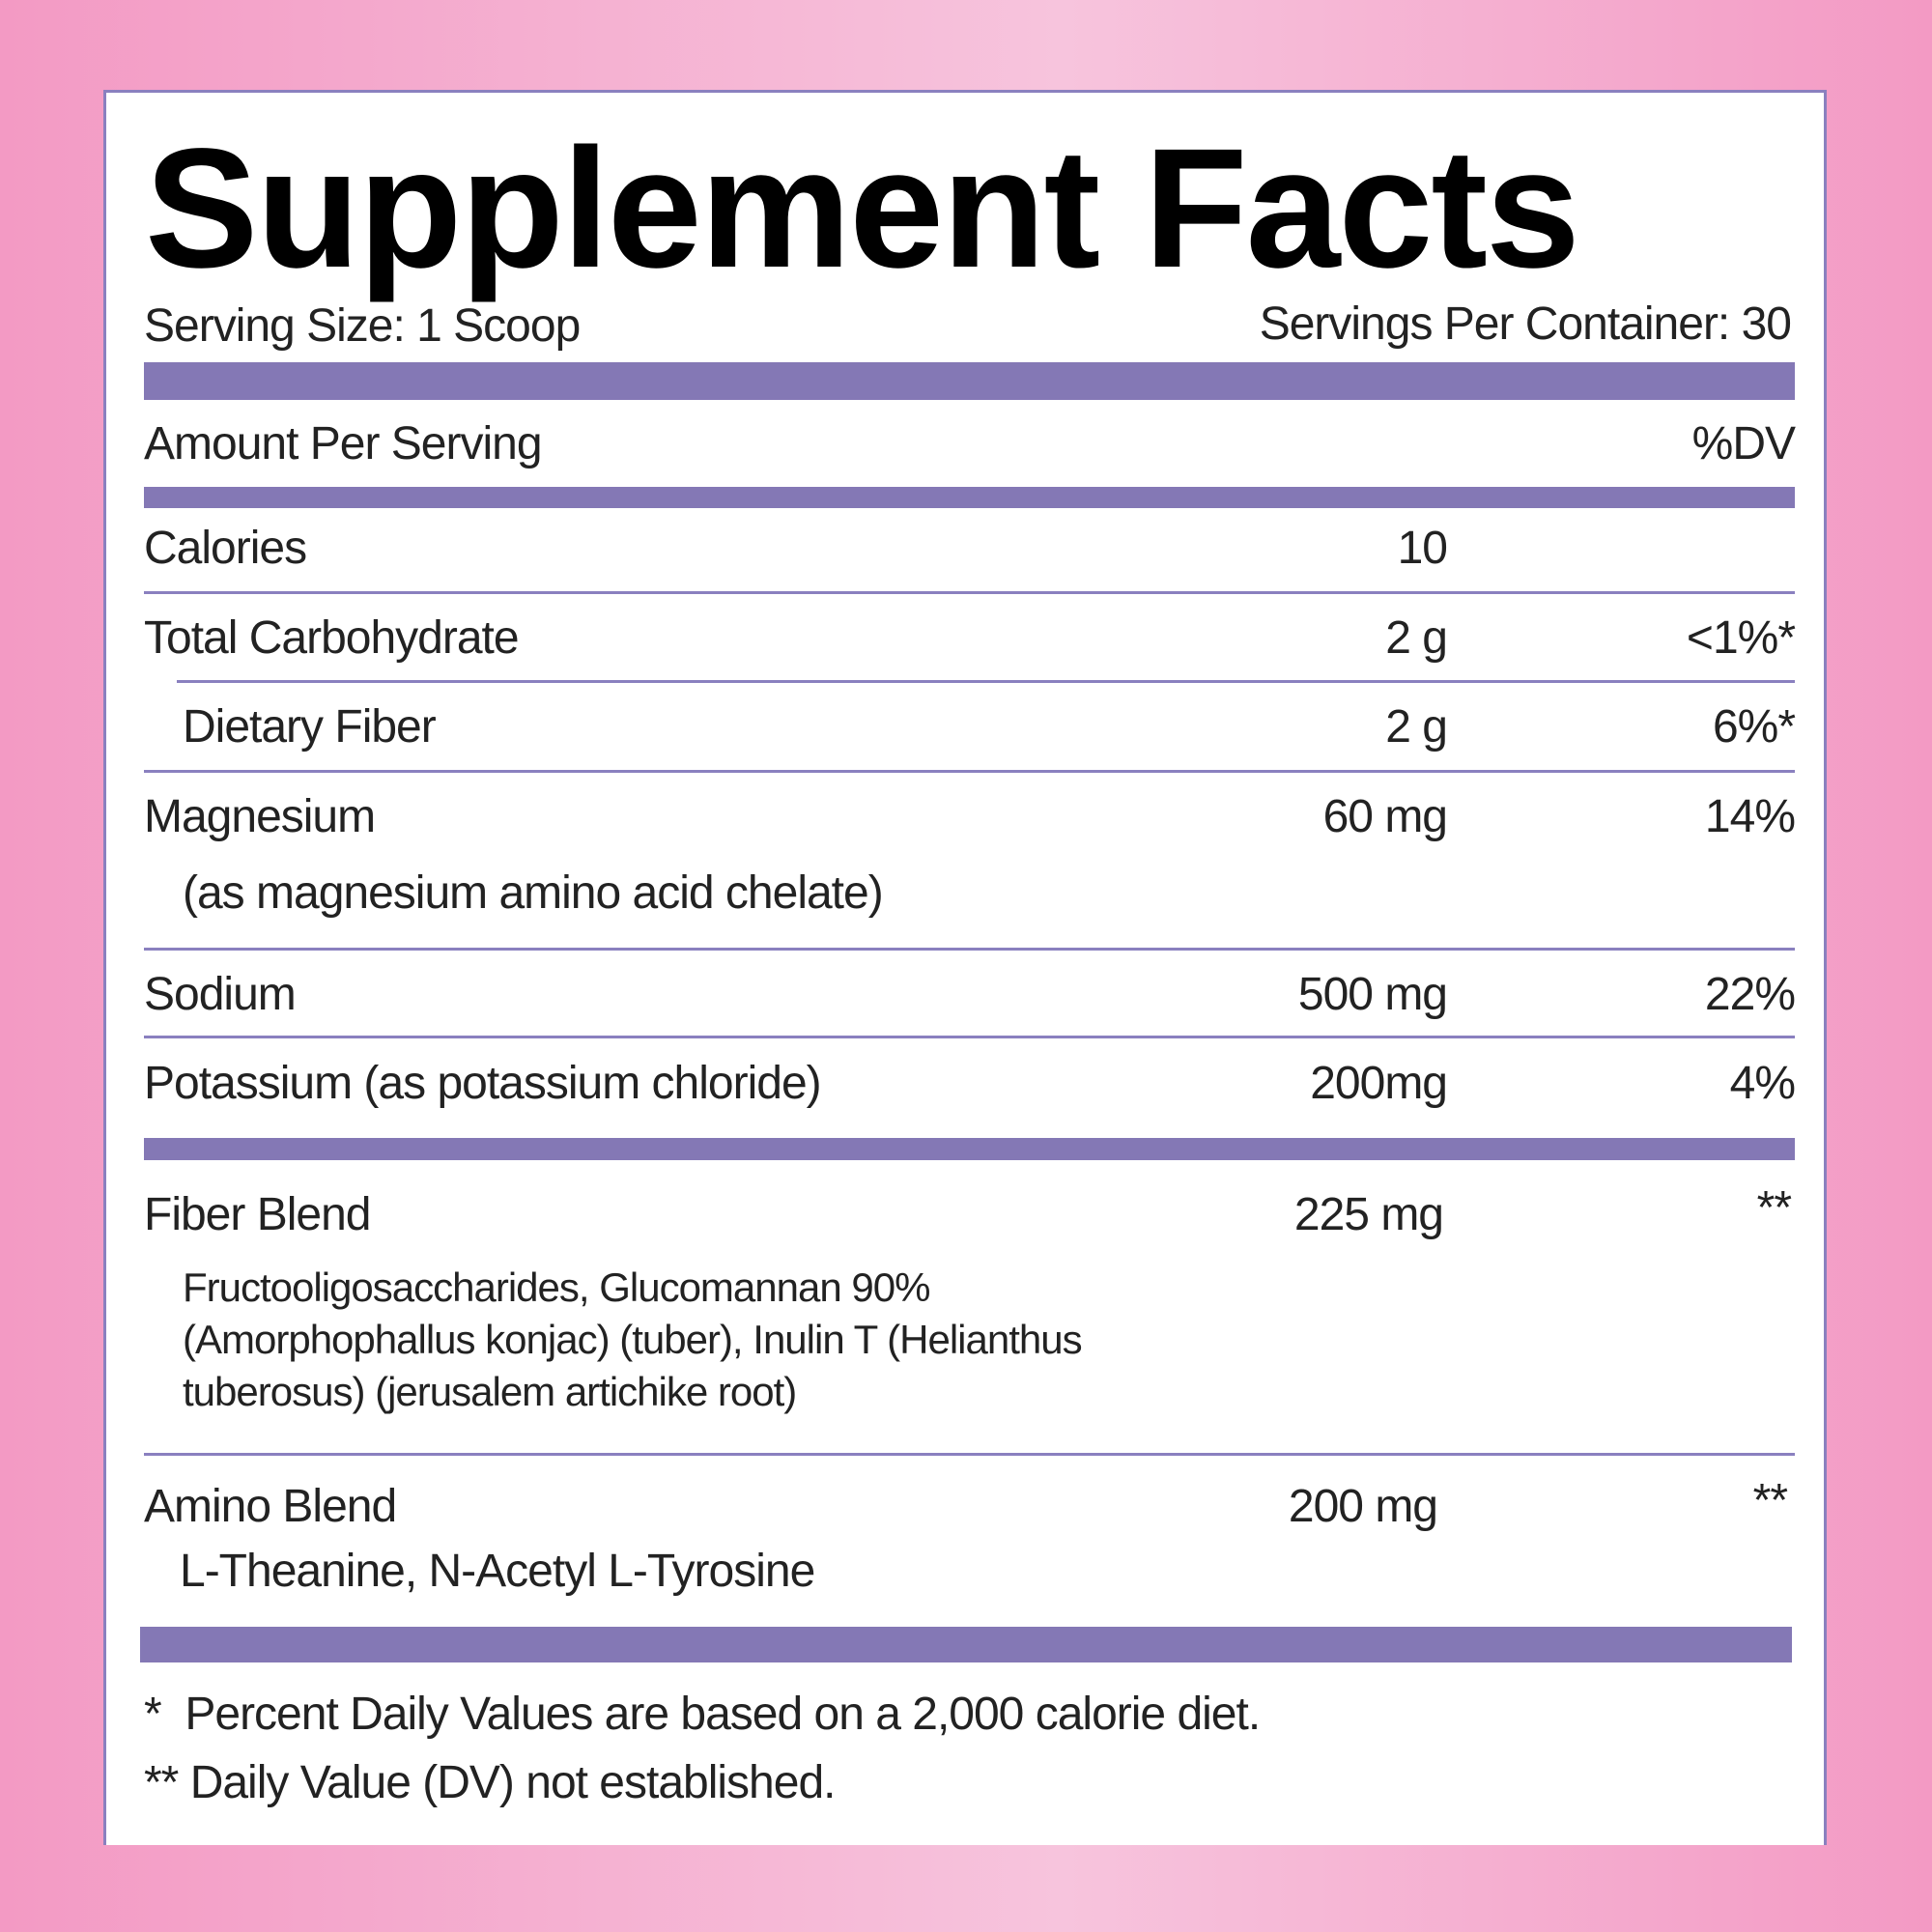 The image size is (1932, 1932). Describe the element at coordinates (270, 1506) in the screenshot. I see `blend-name: Amino Blend` at that location.